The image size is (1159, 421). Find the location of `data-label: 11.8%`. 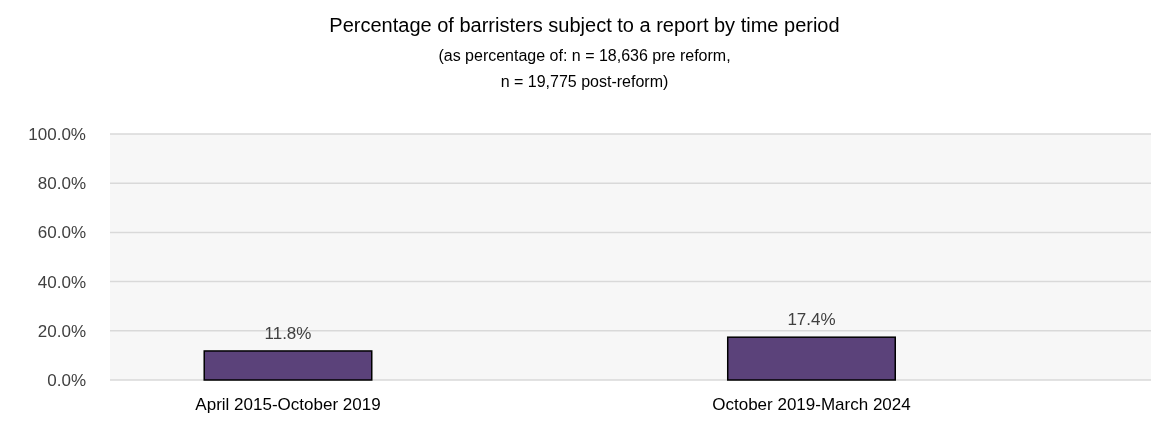

data-label: 11.8% is located at coordinates (288, 333).